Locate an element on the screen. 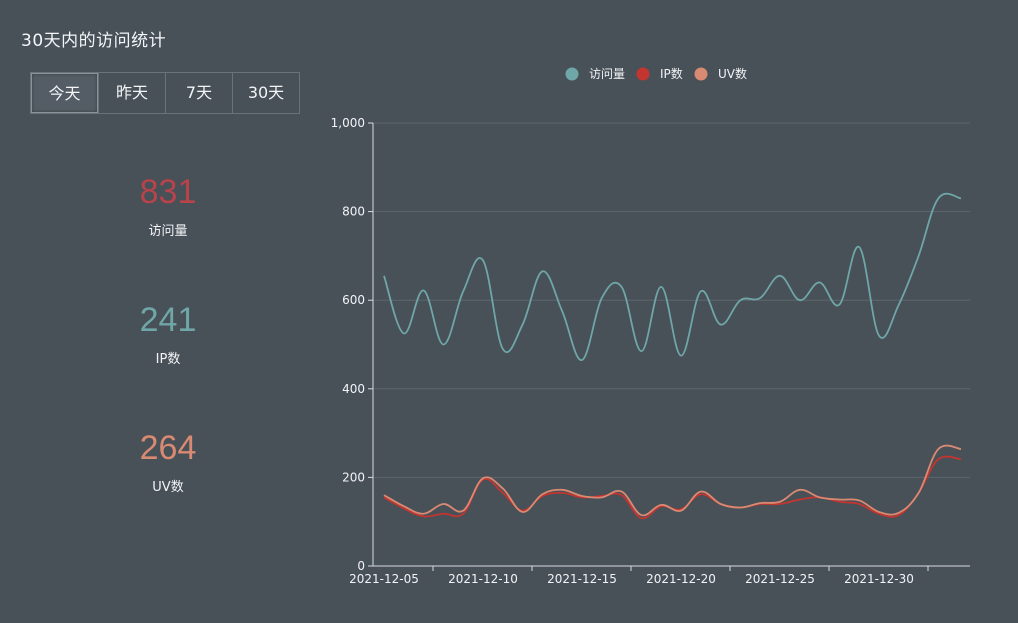  x-tick-label: 2021-12-10 is located at coordinates (483, 579).